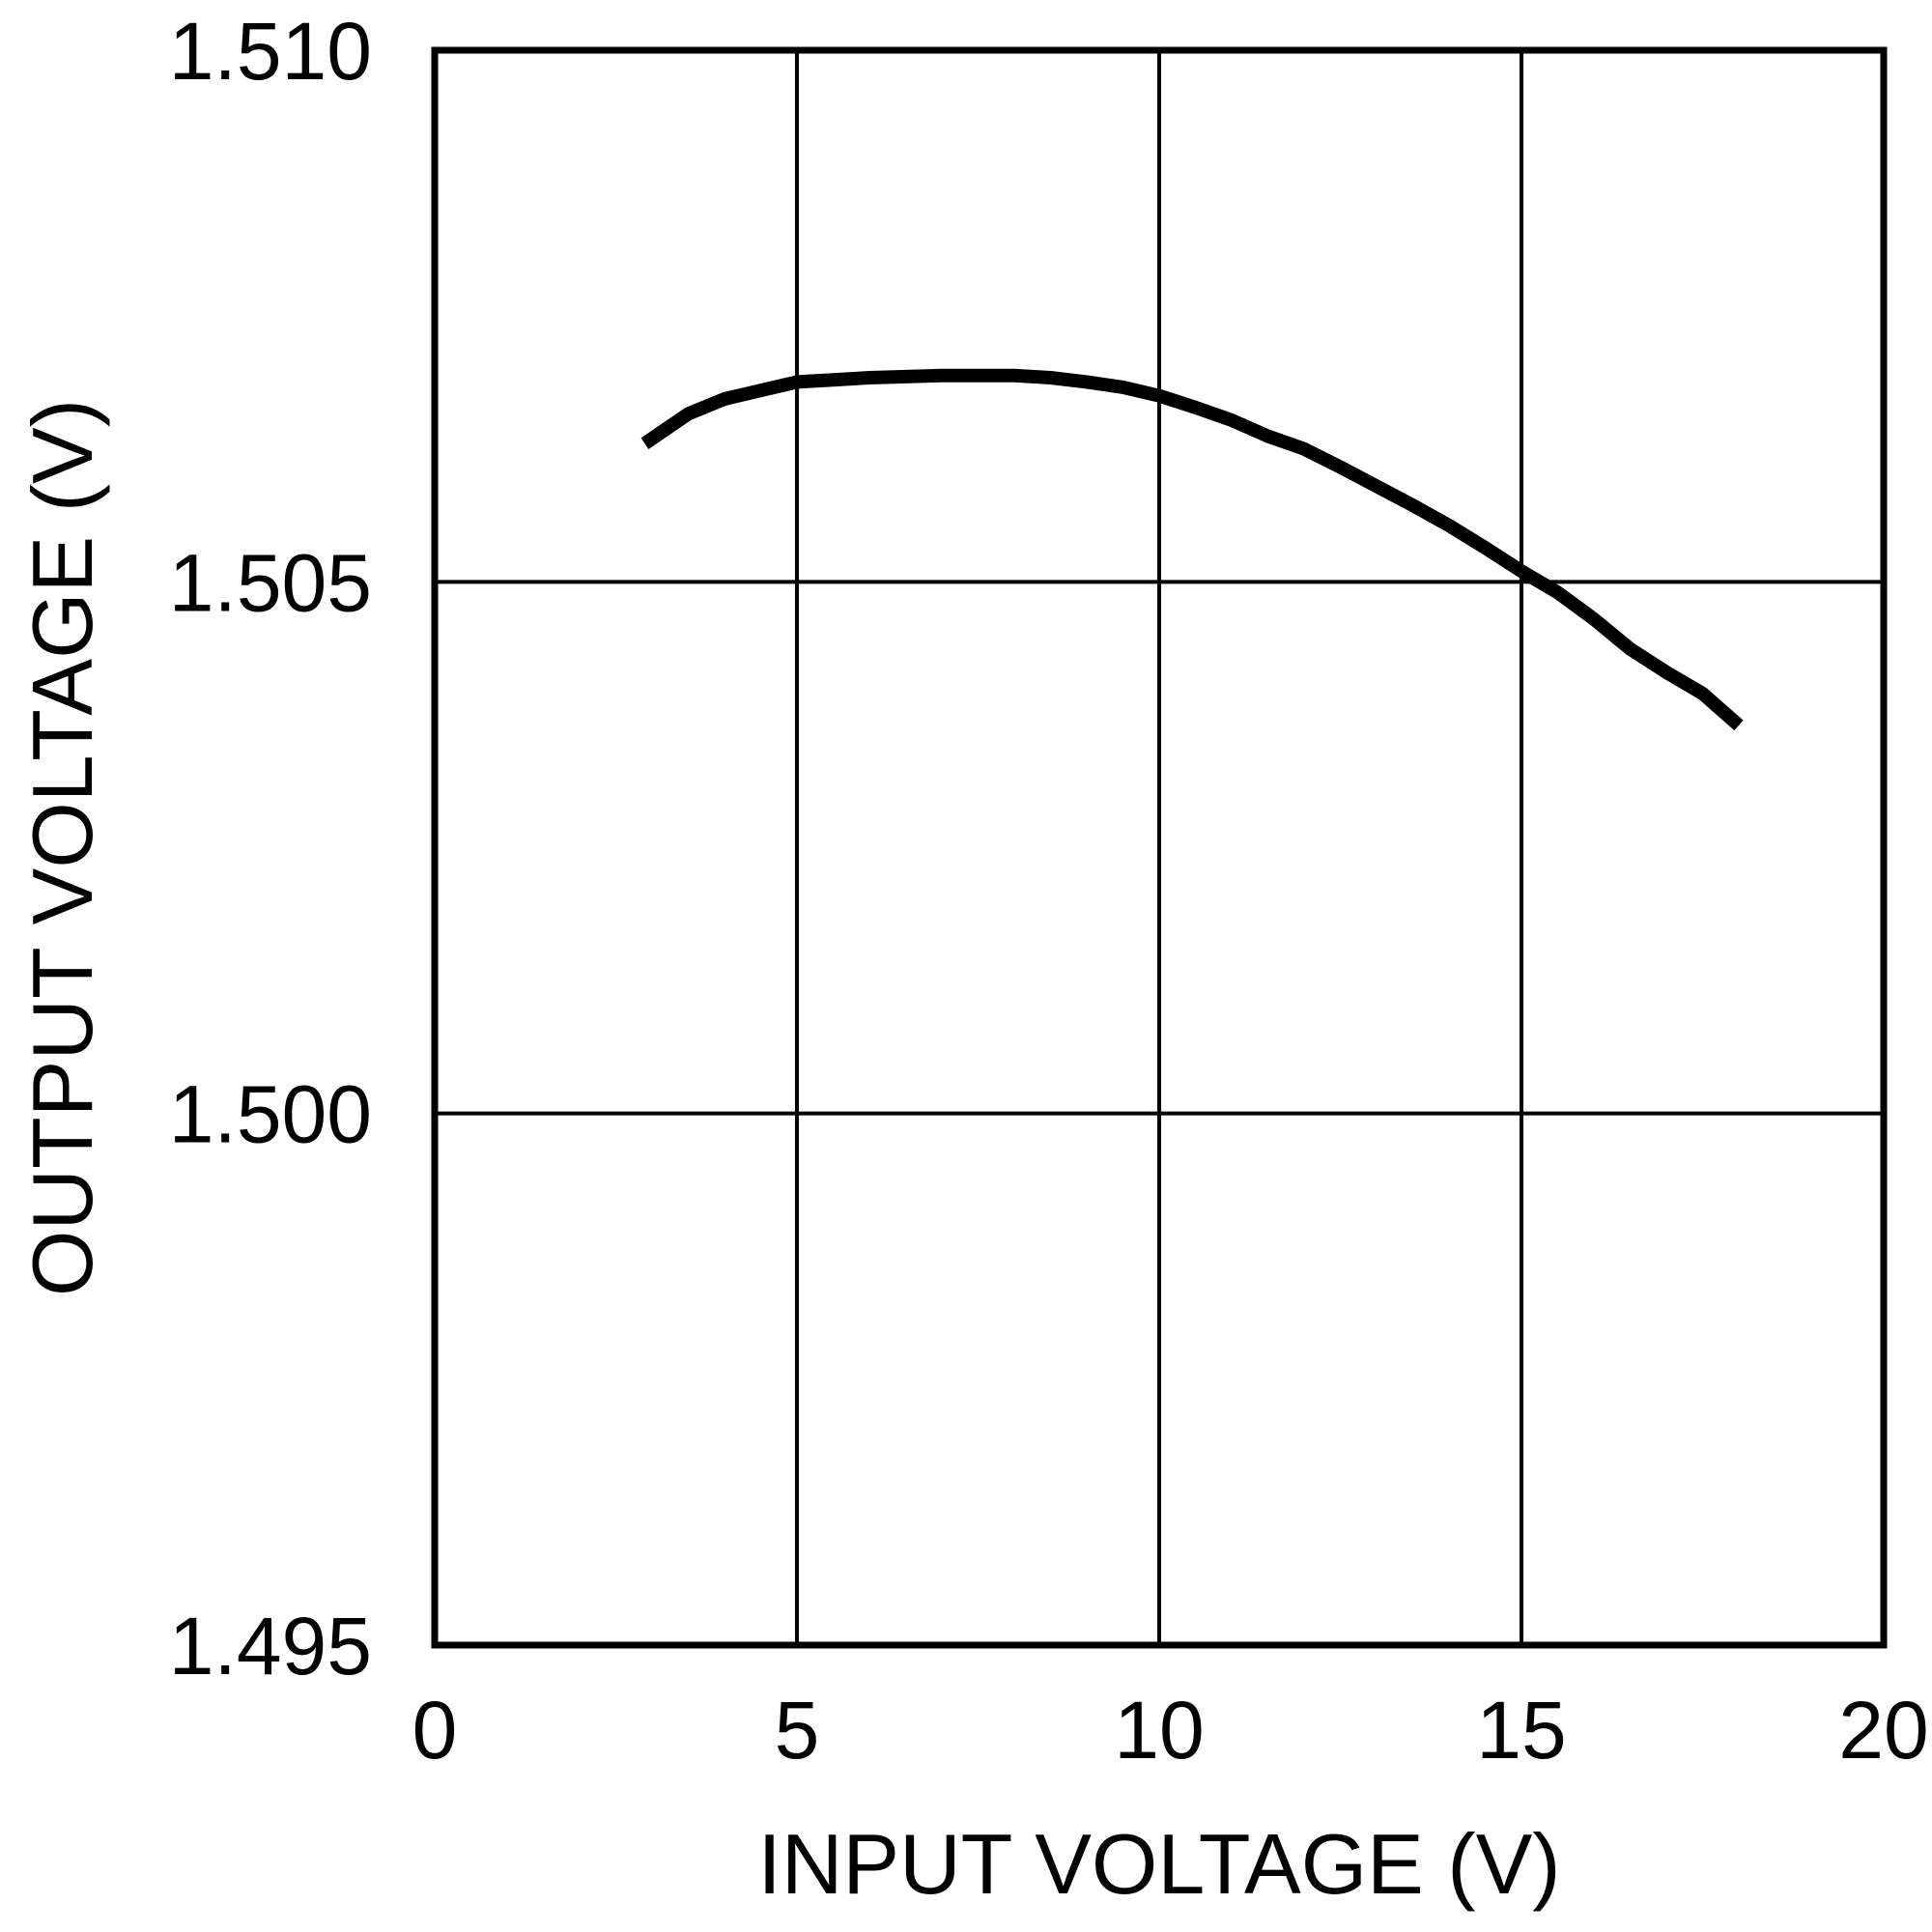 The height and width of the screenshot is (1932, 1932). What do you see at coordinates (270, 51) in the screenshot?
I see `y-tick-label: 1.510` at bounding box center [270, 51].